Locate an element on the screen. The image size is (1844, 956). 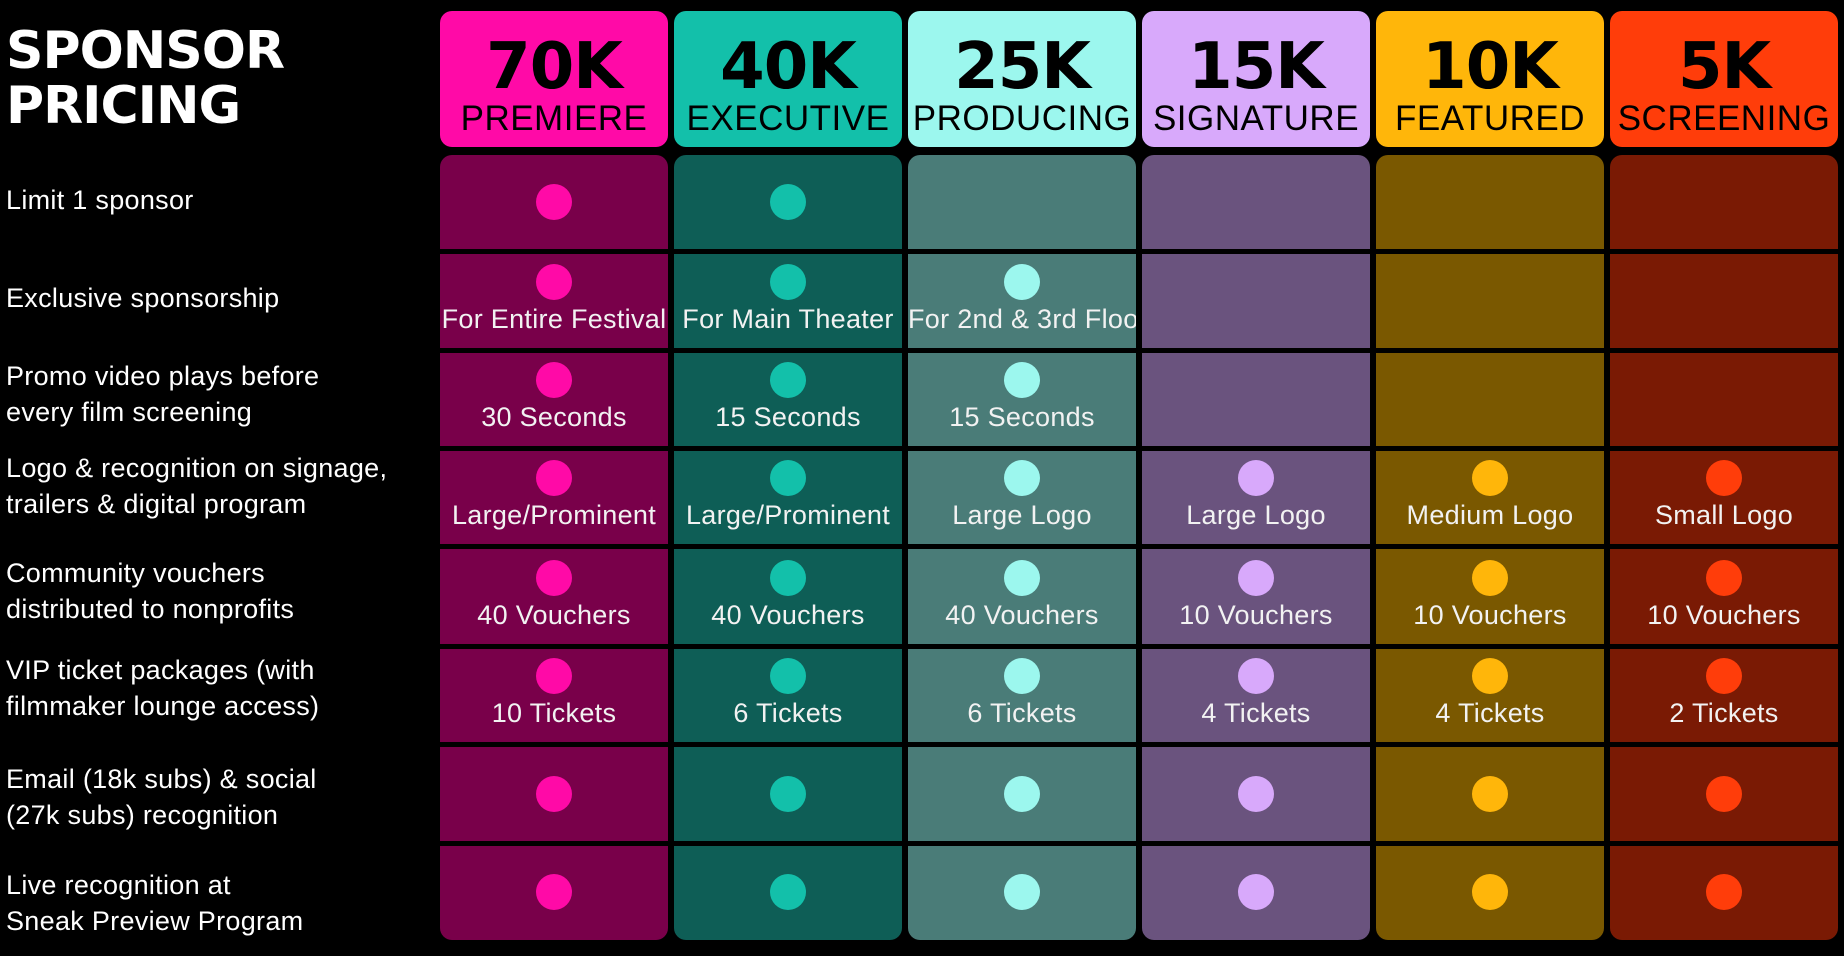
tier-name: PRODUCING is located at coordinates (1022, 118).